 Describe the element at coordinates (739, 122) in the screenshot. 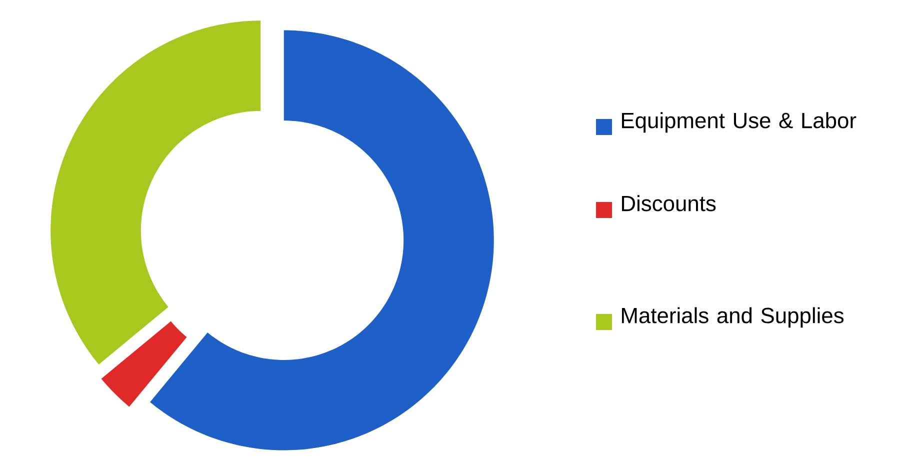

I see `legend-label: Equipment Use & Labor` at that location.